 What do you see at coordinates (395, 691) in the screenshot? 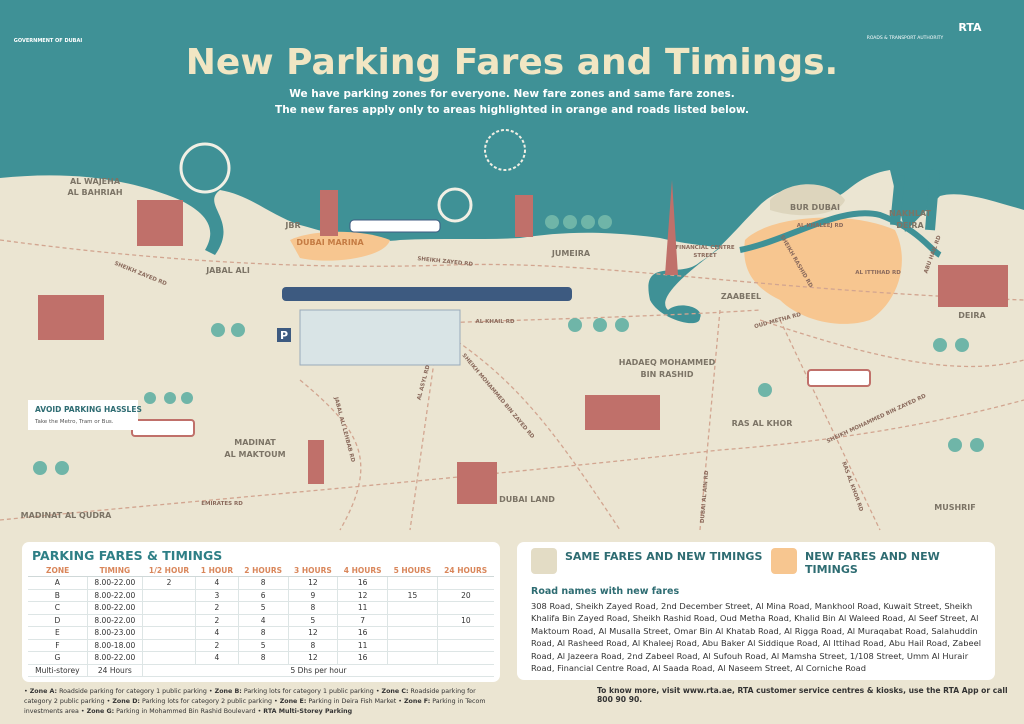
I see `note-zone: Zone C:` at bounding box center [395, 691].